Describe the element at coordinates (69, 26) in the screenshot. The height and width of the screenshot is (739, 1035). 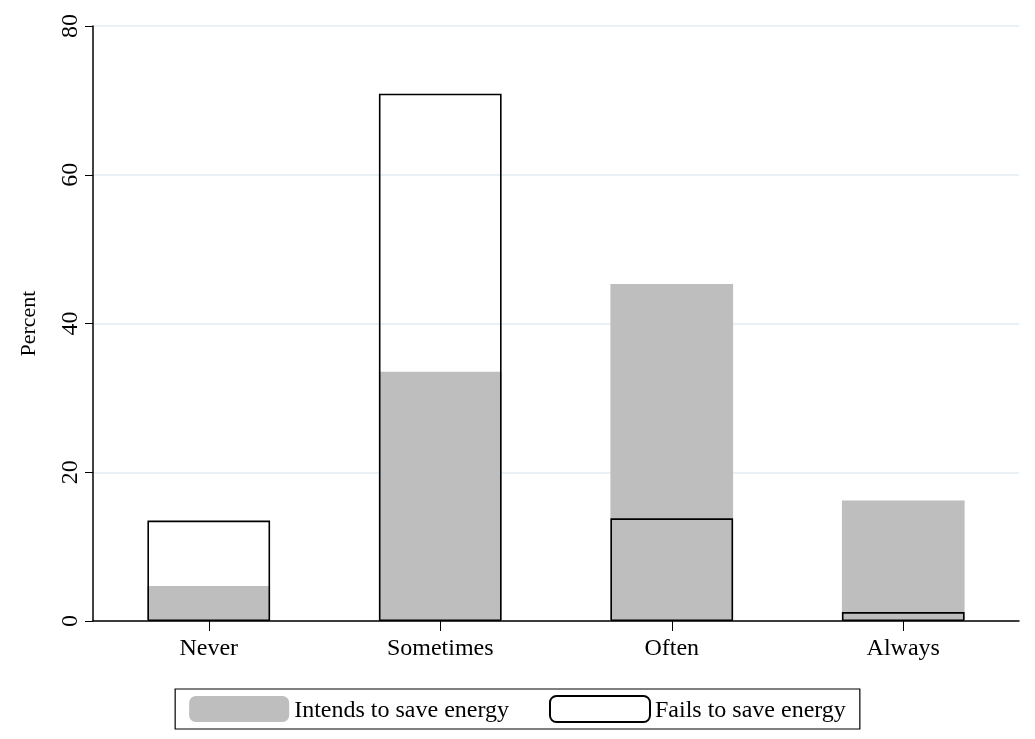
I see `y-tick-label: 80` at that location.